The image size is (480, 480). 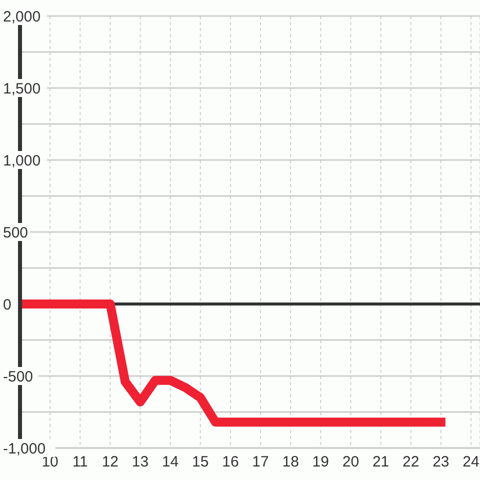 What do you see at coordinates (351, 462) in the screenshot?
I see `x-tick-label: 20` at bounding box center [351, 462].